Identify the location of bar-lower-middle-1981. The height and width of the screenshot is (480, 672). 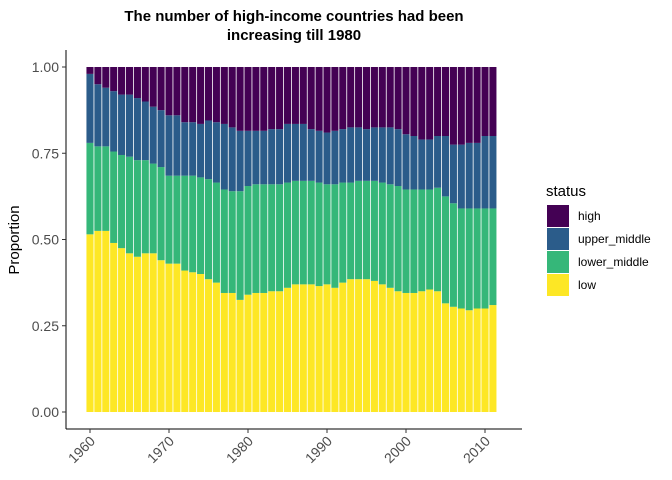
(256, 238).